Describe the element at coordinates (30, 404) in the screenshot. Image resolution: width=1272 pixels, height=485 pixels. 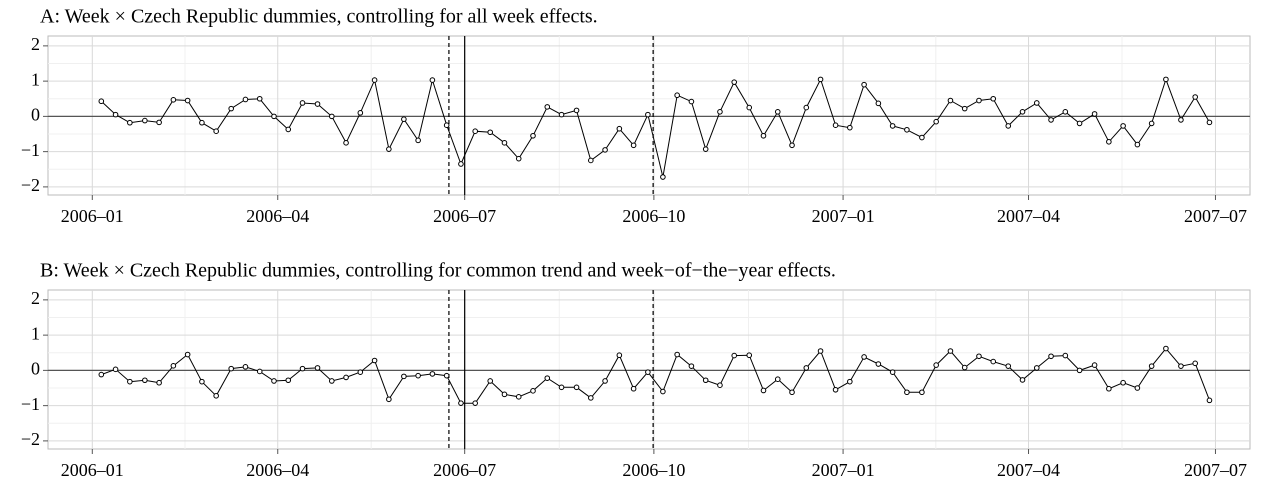
I see `y-tick-label: −1` at that location.